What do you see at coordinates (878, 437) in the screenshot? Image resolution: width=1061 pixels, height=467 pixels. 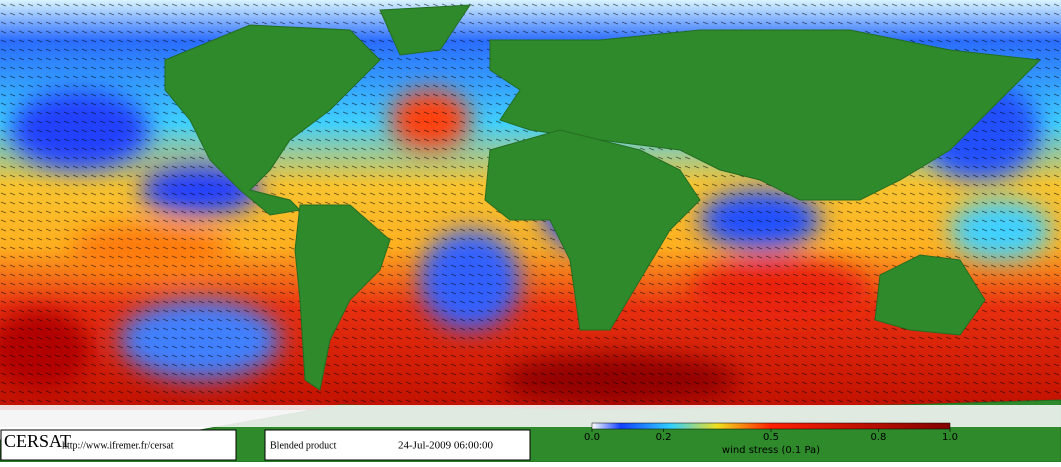 I see `colorbar-tick-label: 0.8` at bounding box center [878, 437].